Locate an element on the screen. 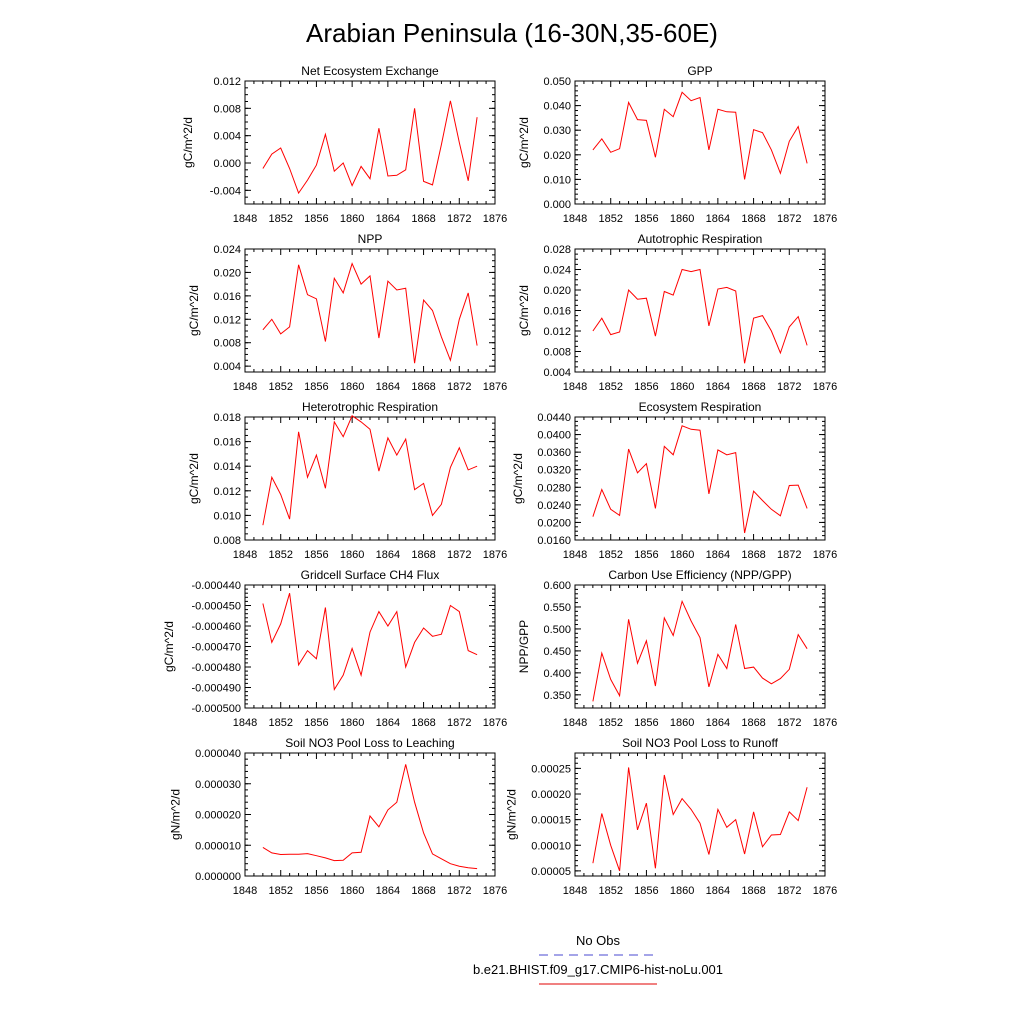 This screenshot has width=1024, height=1024. y-tick-label: 0.600 is located at coordinates (557, 586).